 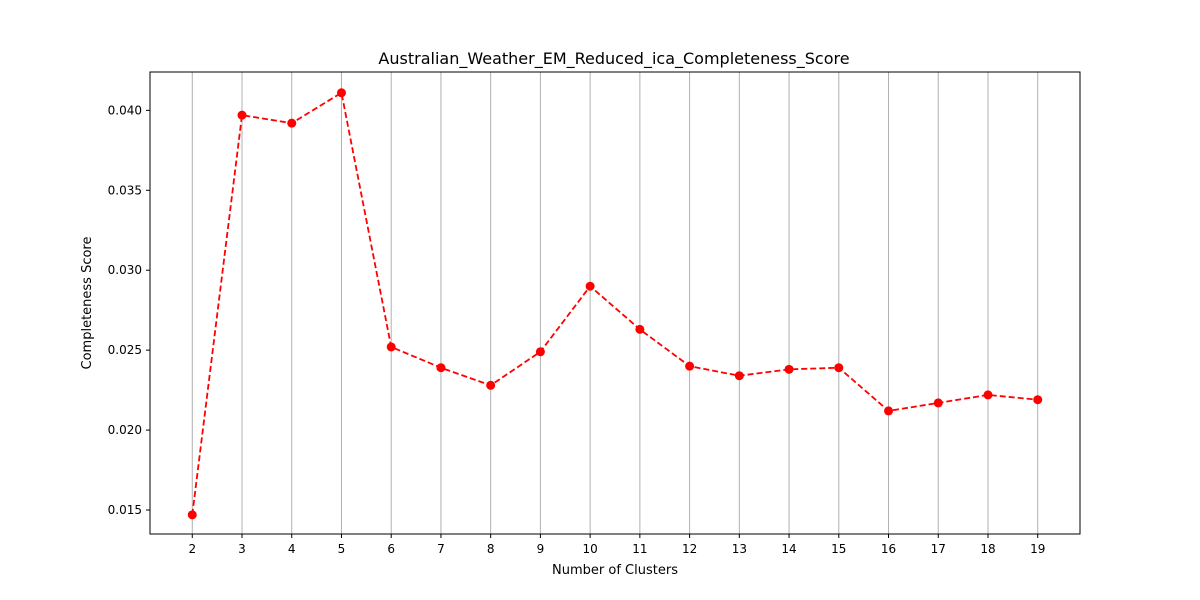 What do you see at coordinates (125, 430) in the screenshot?
I see `y-tick-label: 0.020` at bounding box center [125, 430].